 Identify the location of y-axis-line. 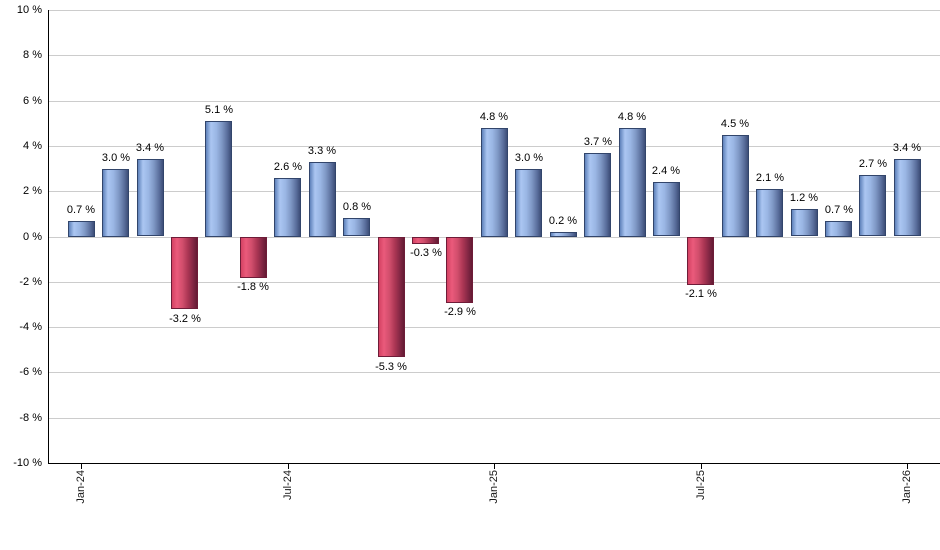
(48, 237).